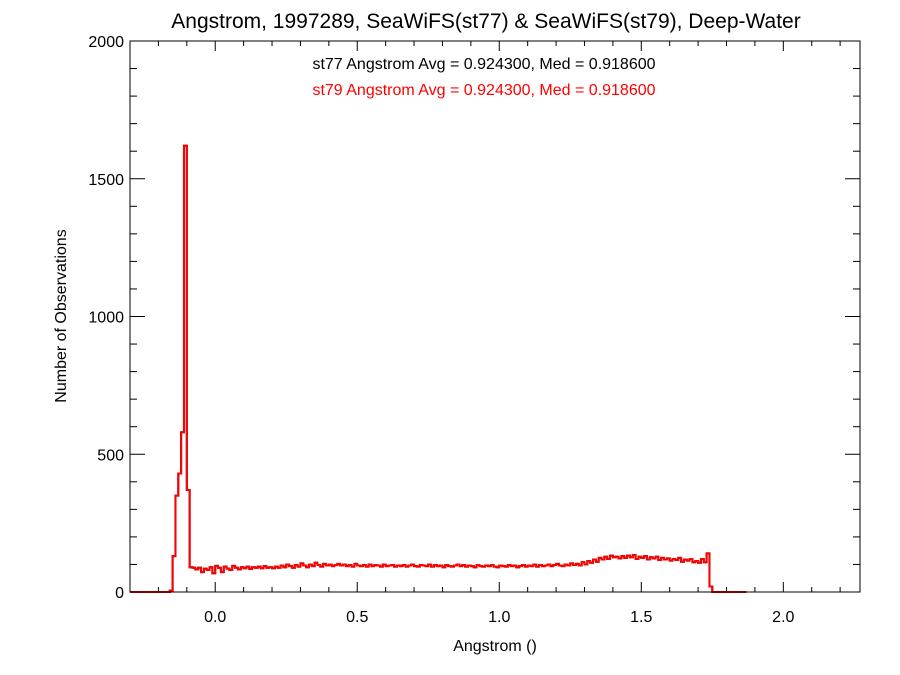 The height and width of the screenshot is (675, 900). I want to click on y-tick-label: 2000, so click(106, 42).